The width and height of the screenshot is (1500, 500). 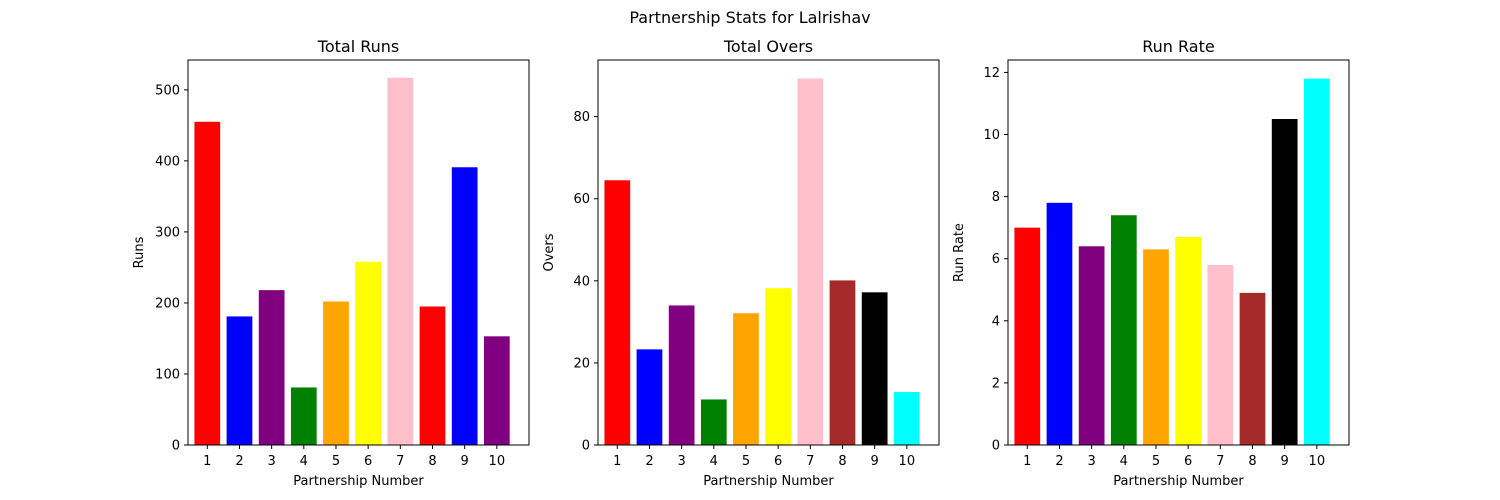 I want to click on y-tick-label: 60, so click(x=581, y=199).